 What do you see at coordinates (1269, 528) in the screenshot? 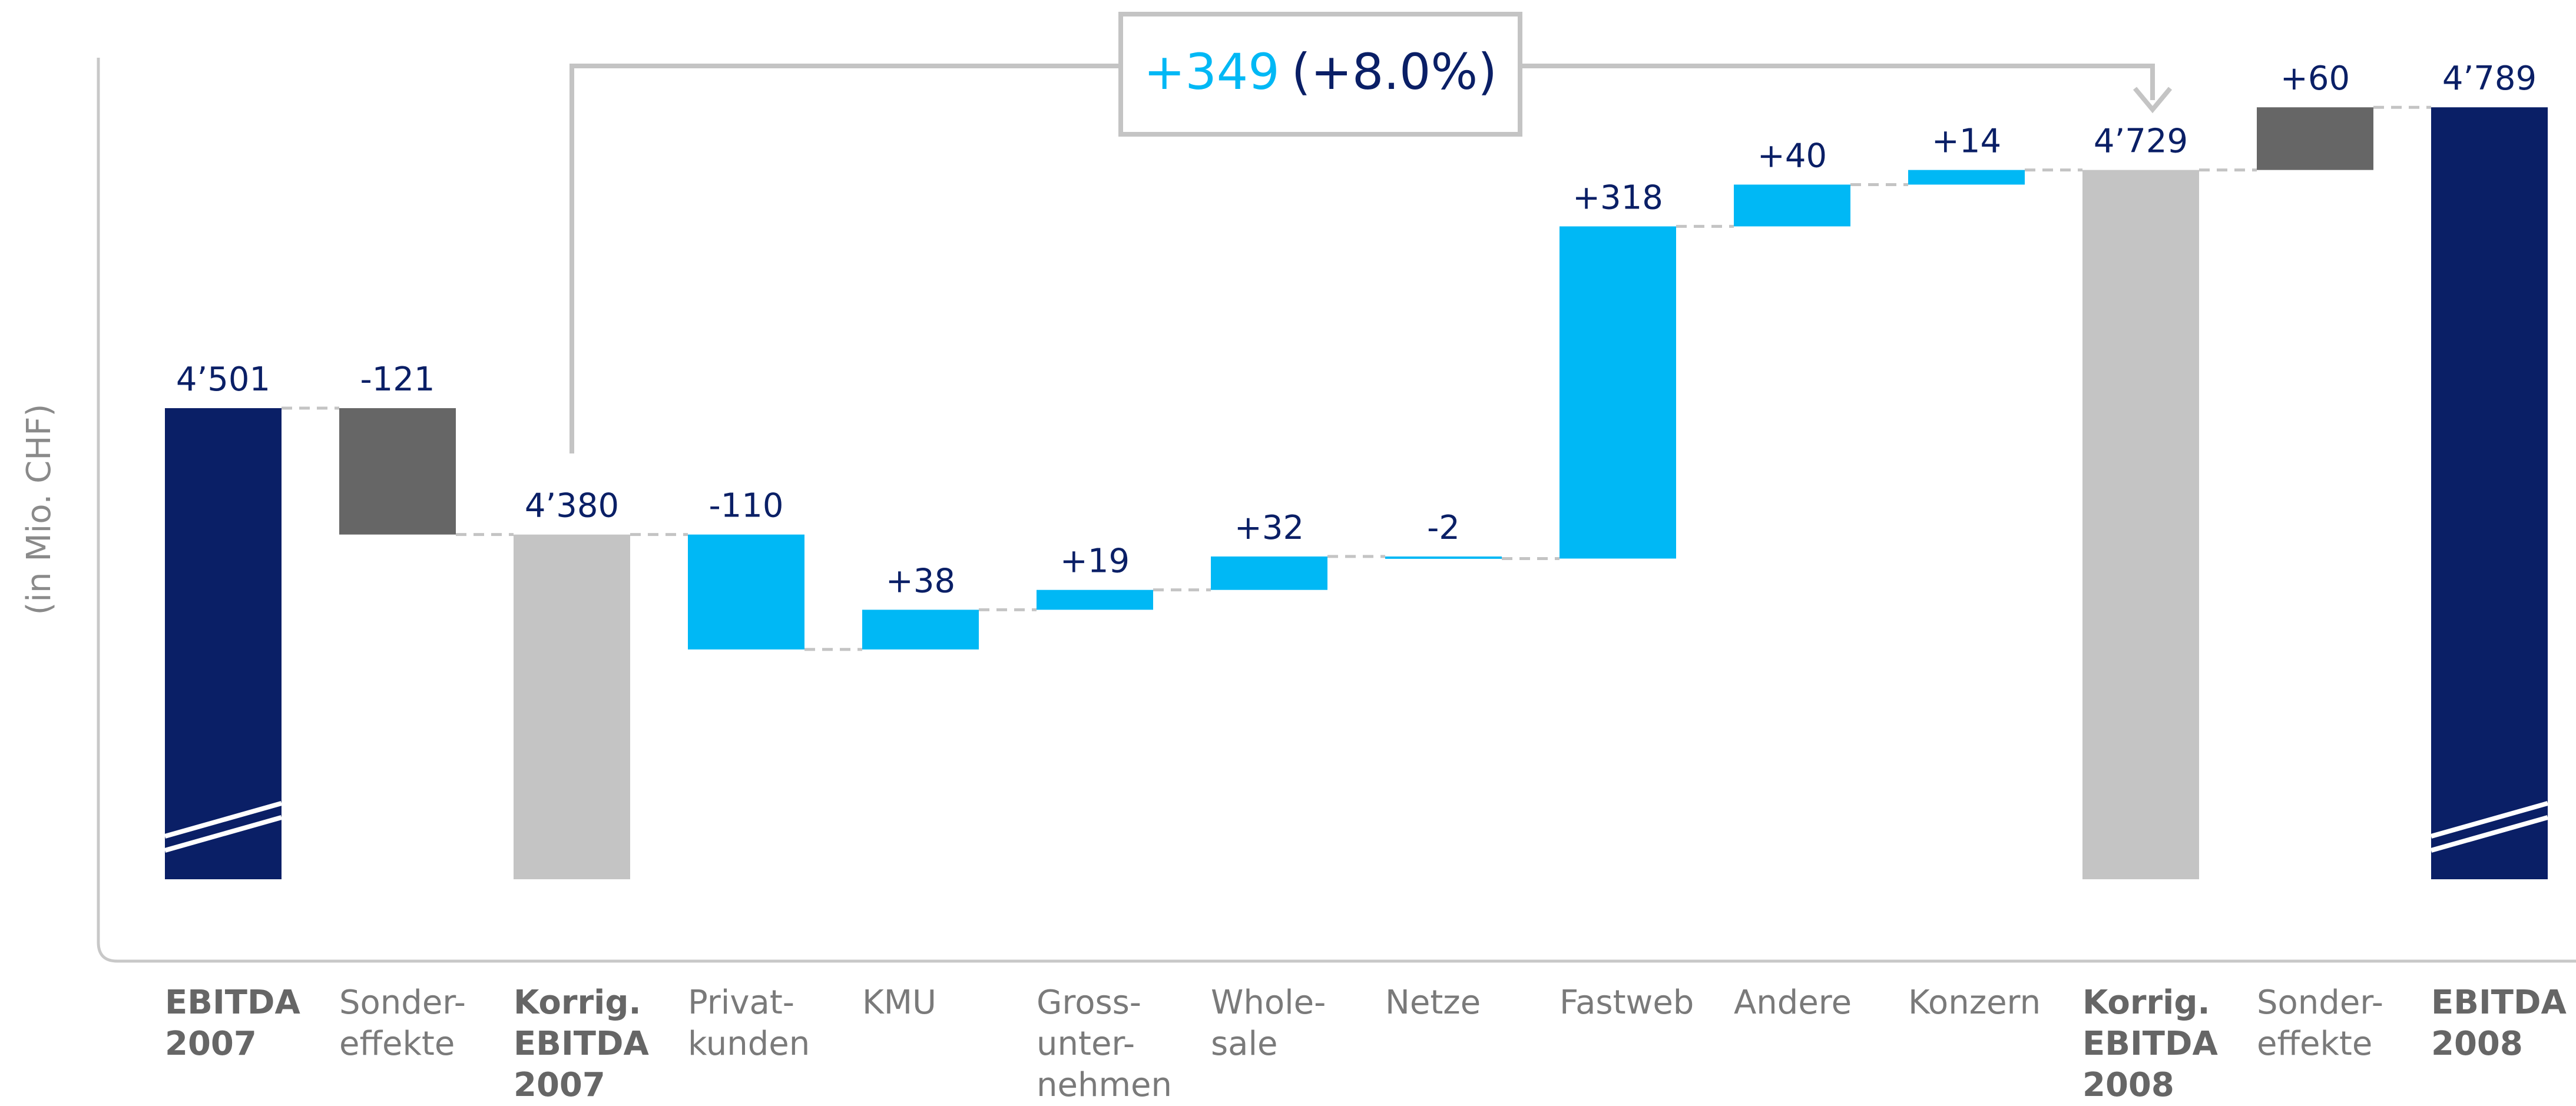
I see `value-label: +32` at bounding box center [1269, 528].